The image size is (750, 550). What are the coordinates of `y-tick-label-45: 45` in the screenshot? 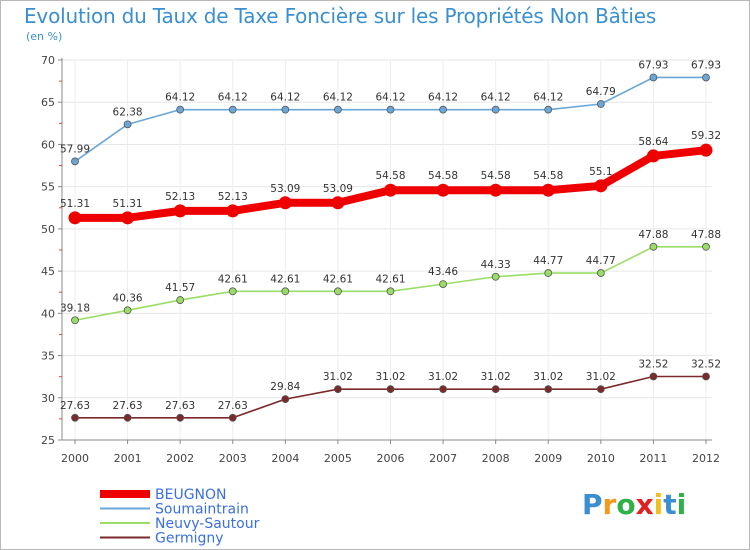 It's located at (48, 271).